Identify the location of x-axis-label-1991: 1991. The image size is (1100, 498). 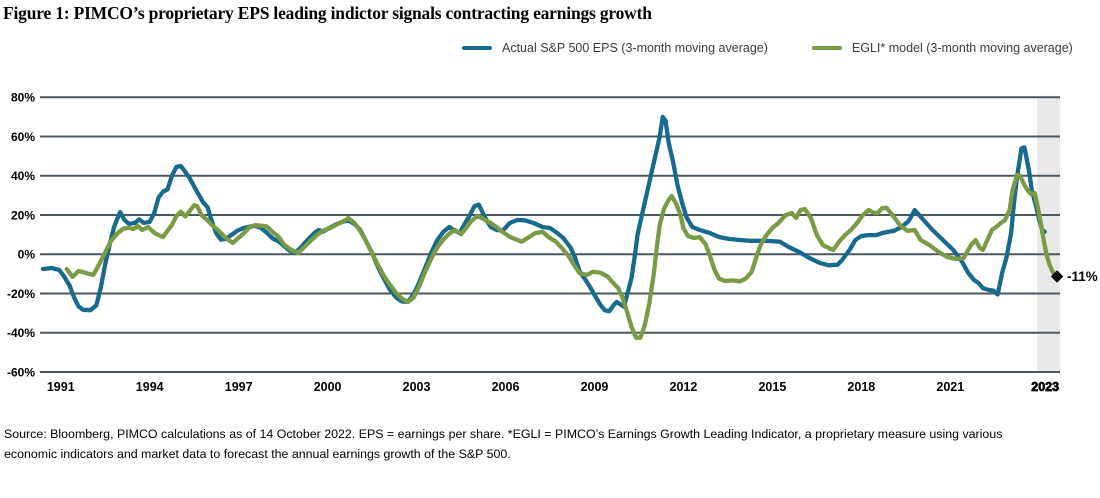
(61, 387).